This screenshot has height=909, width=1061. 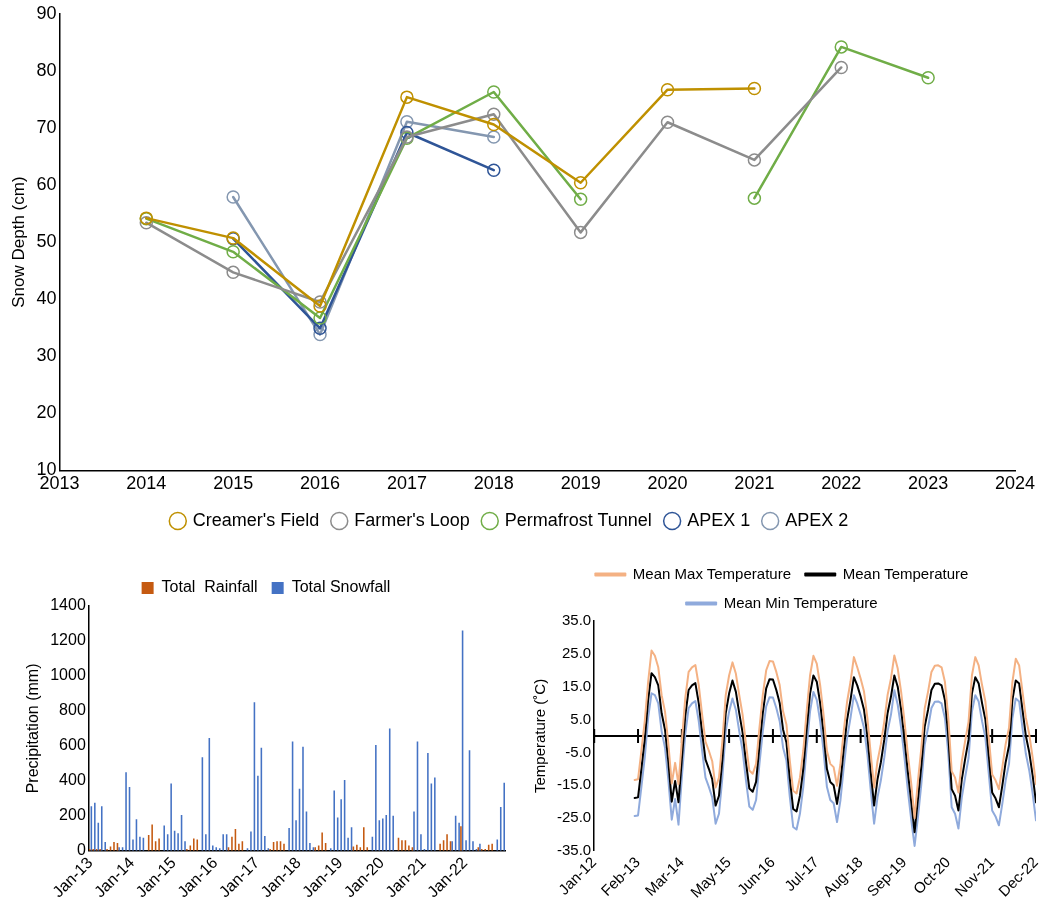 I want to click on legend-label: APEX 1, so click(x=719, y=519).